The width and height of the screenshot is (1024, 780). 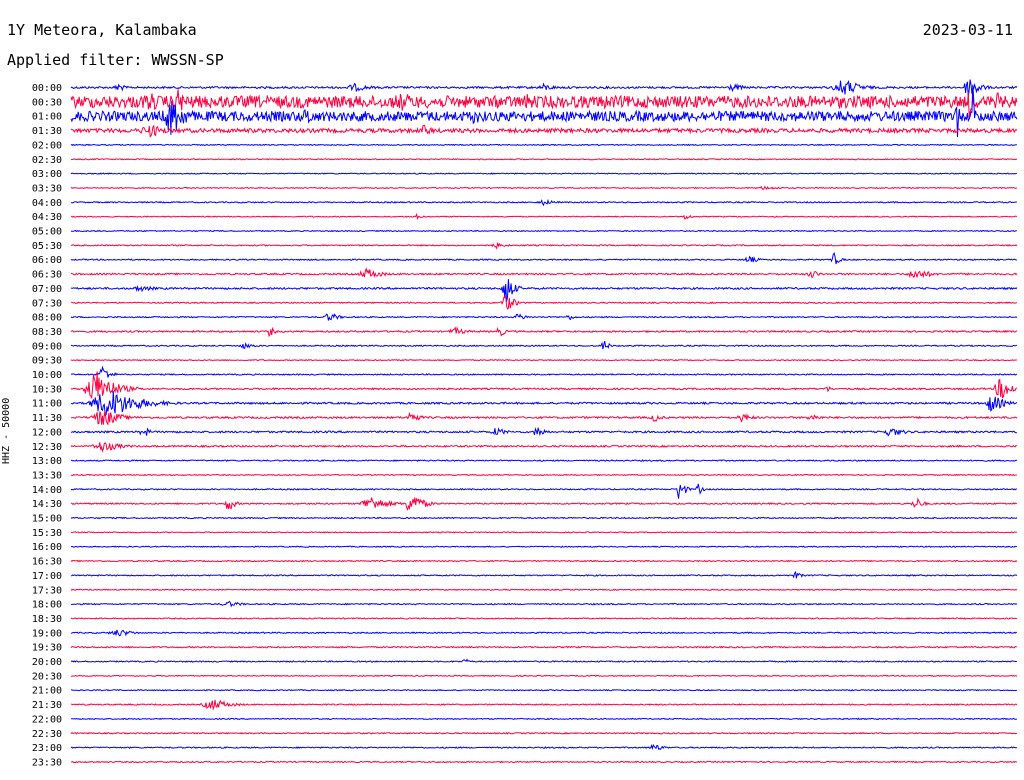 What do you see at coordinates (47, 619) in the screenshot?
I see `row-label-1830: 18:30` at bounding box center [47, 619].